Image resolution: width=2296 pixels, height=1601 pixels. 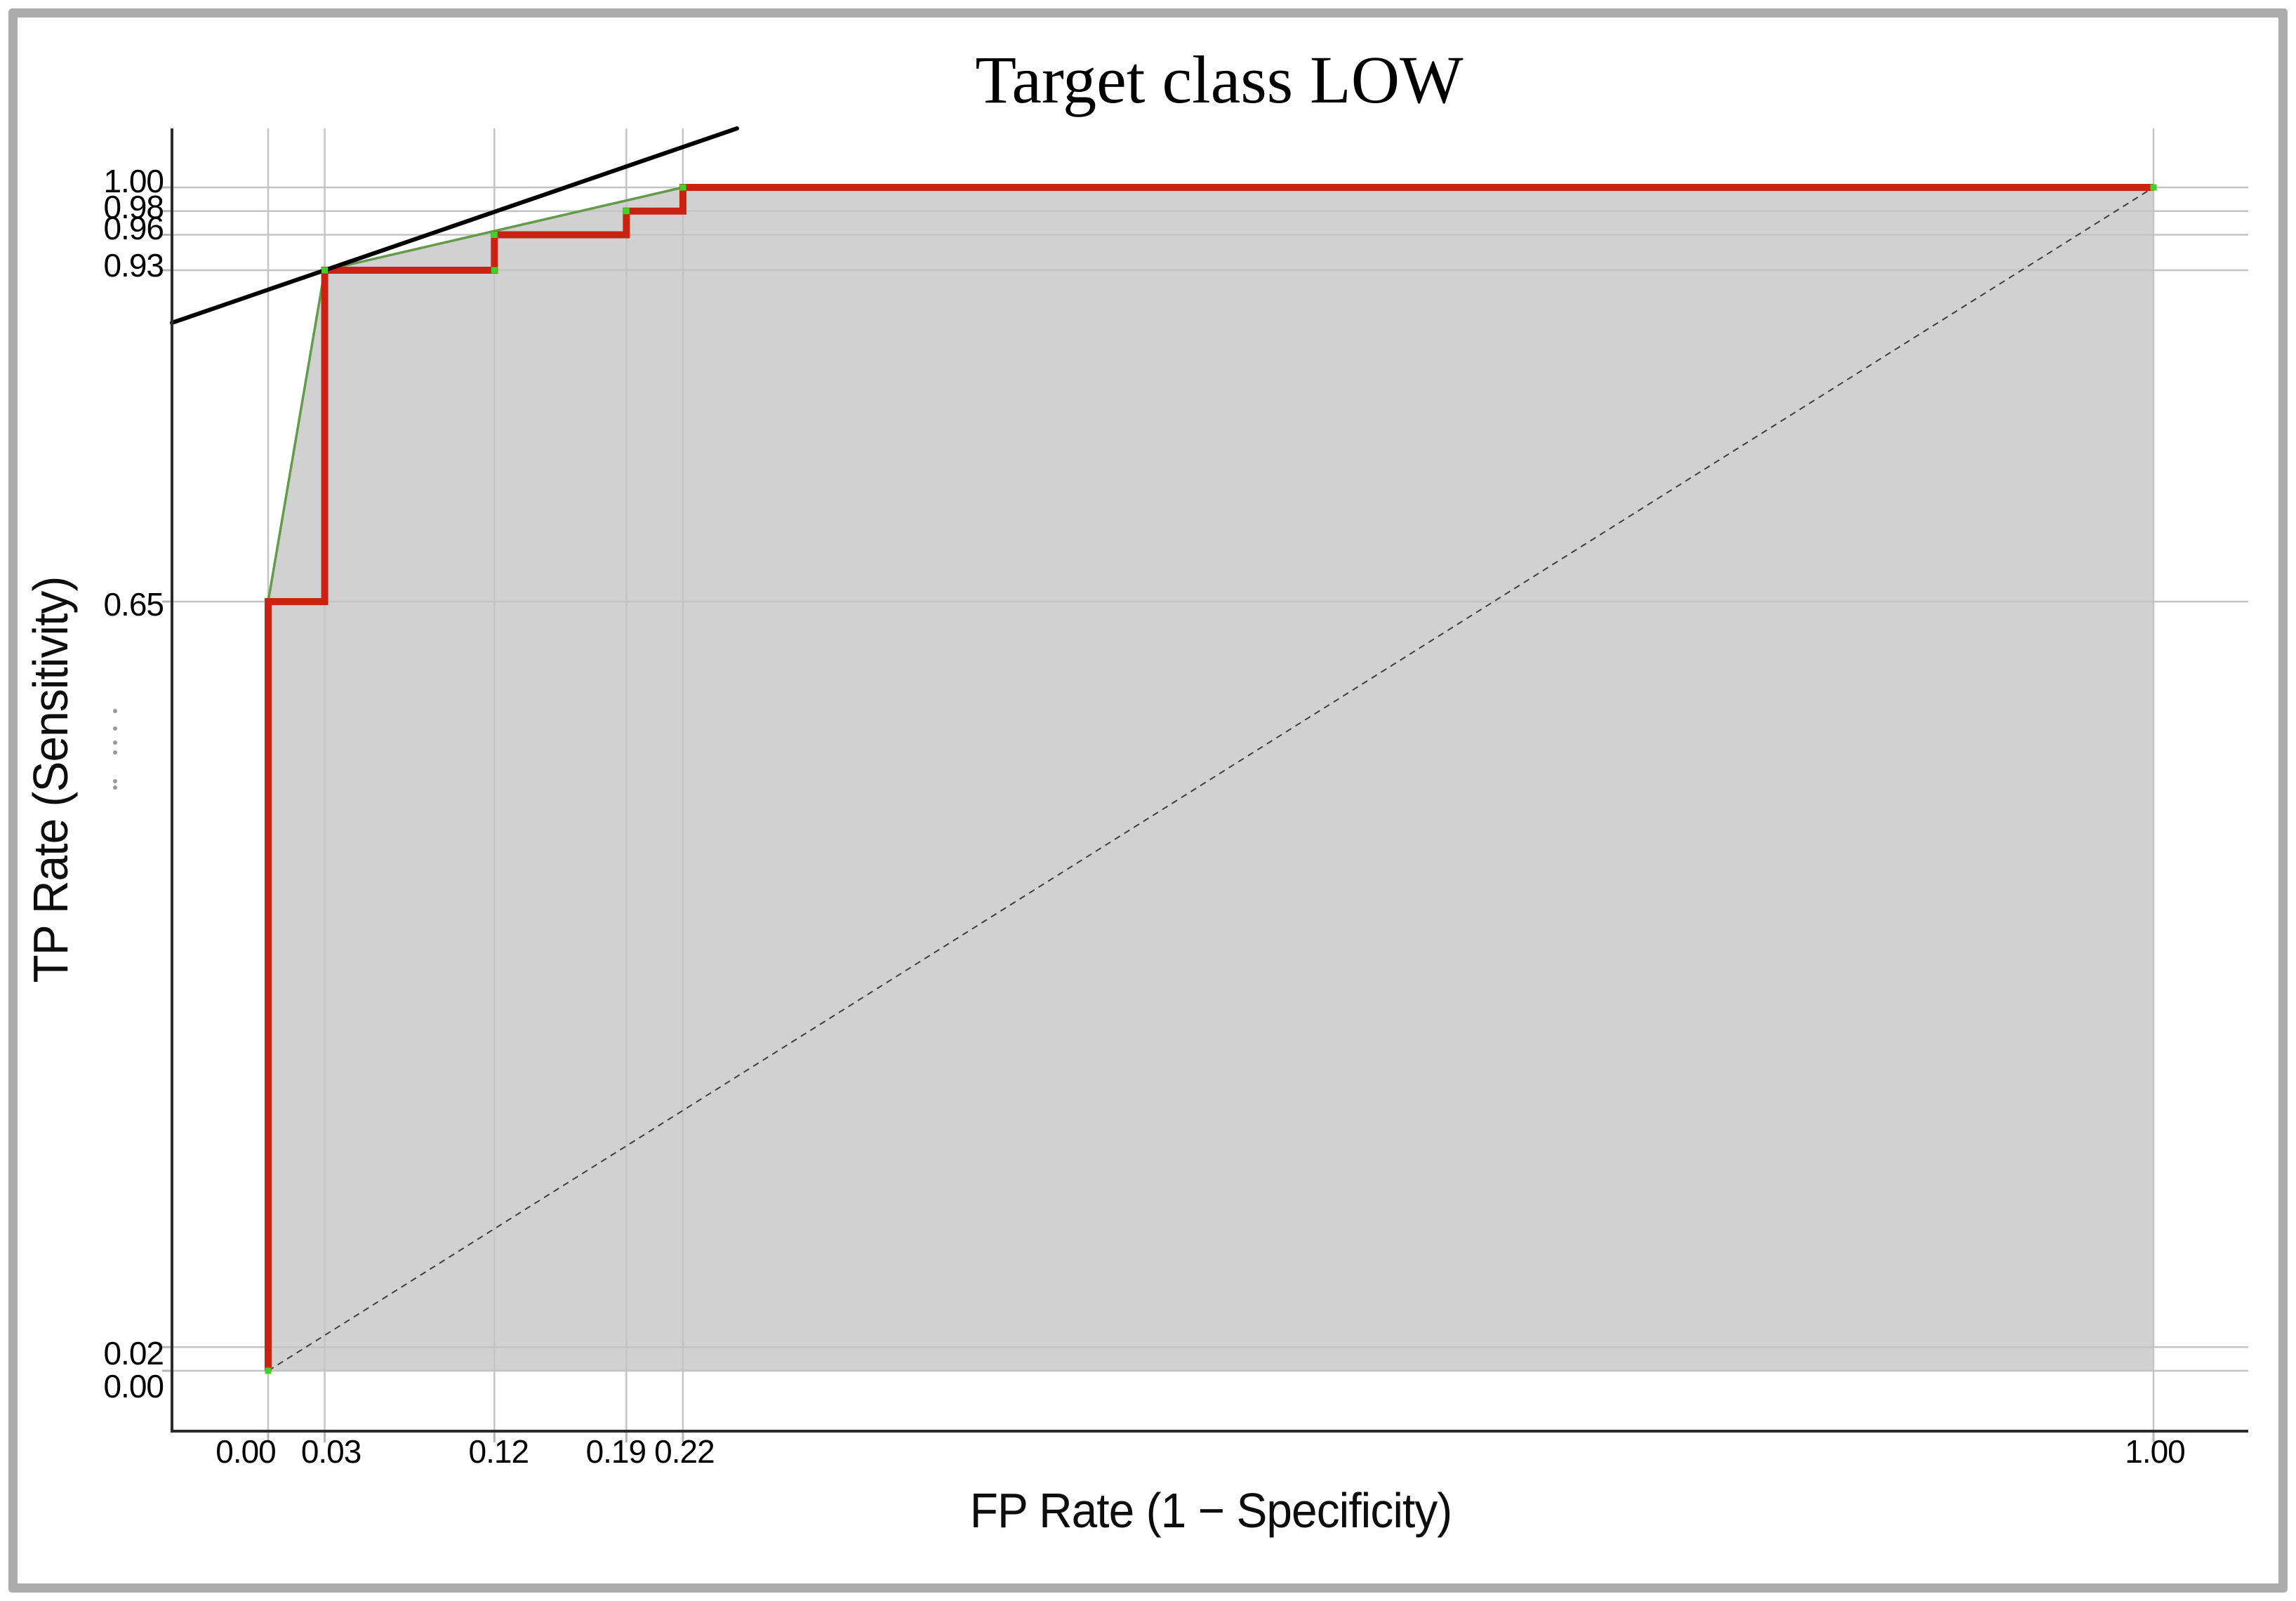 I want to click on y-tick-label: 0.98, so click(x=133, y=206).